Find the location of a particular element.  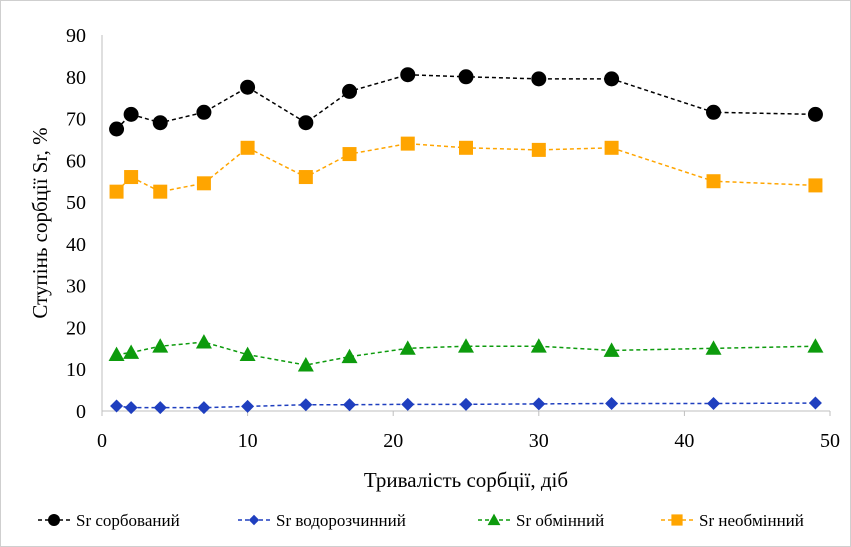

legend-label: Sr необмінний is located at coordinates (751, 520).